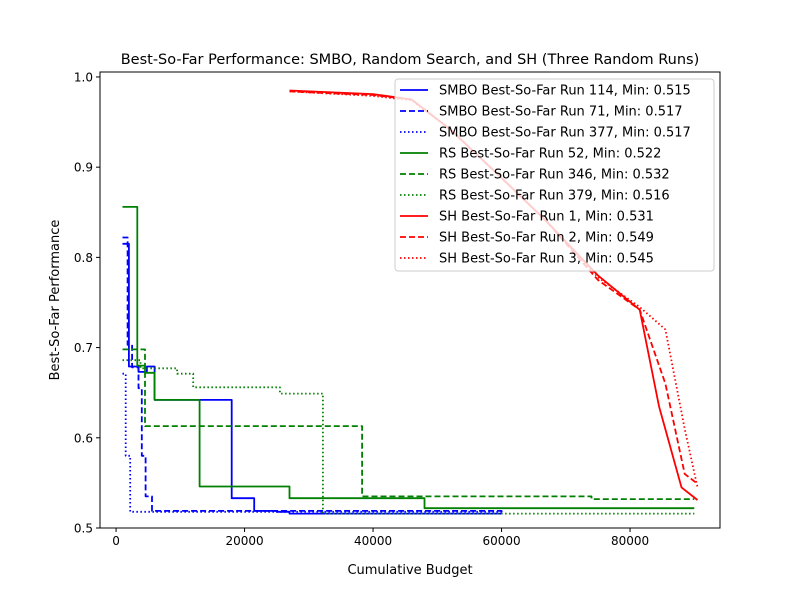 This screenshot has height=604, width=800. What do you see at coordinates (116, 541) in the screenshot?
I see `x-tick-label: 0` at bounding box center [116, 541].